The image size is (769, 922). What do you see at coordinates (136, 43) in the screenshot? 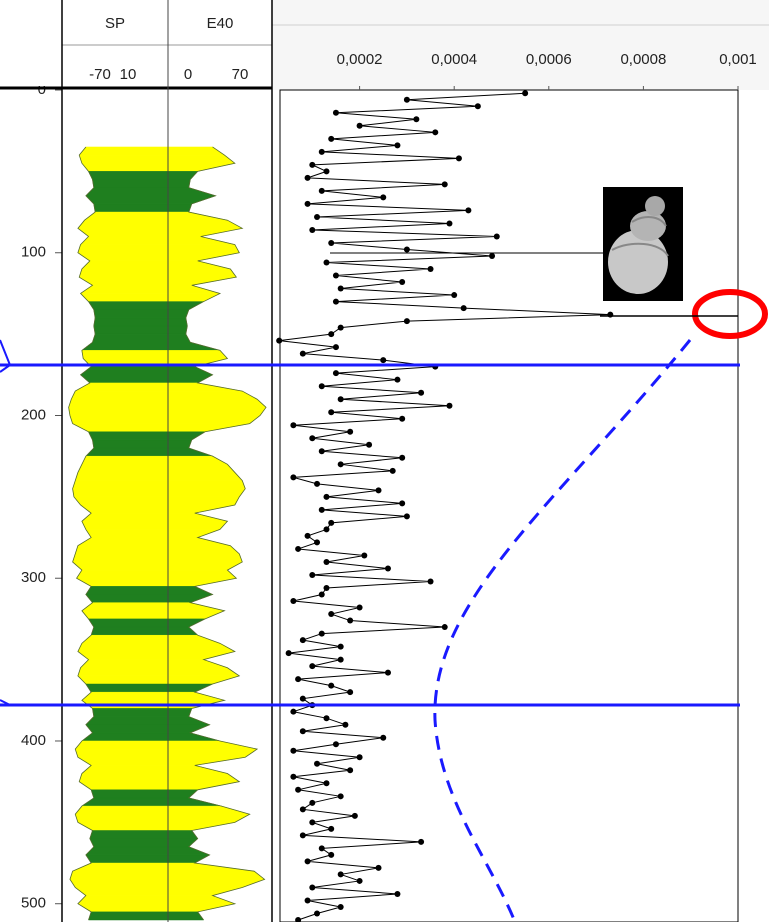
I see `track-header` at bounding box center [136, 43].